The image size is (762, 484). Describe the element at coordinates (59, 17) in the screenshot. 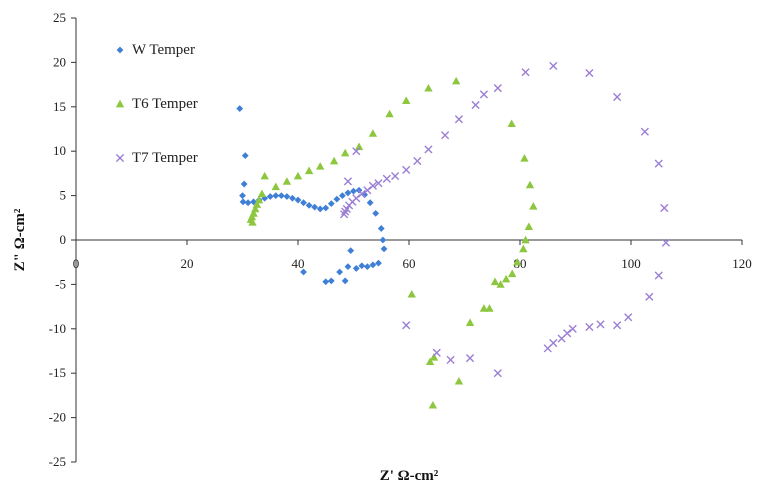

I see `y-tick-label: 25` at that location.